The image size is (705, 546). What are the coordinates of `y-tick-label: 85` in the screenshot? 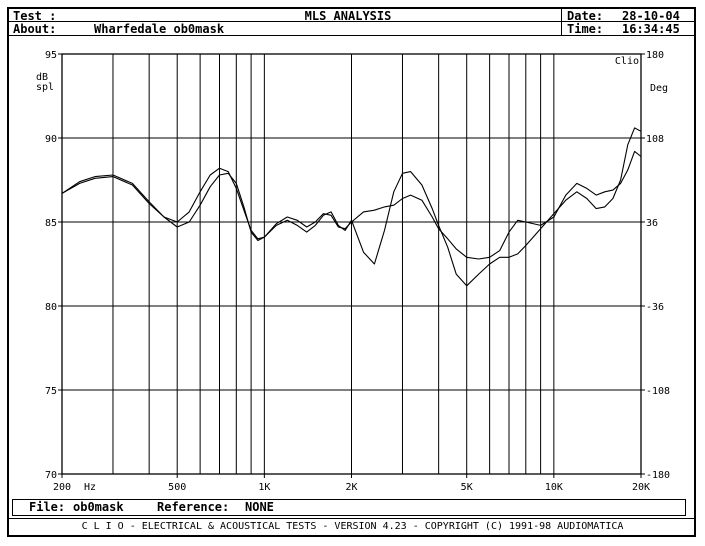 It's located at (51, 223).